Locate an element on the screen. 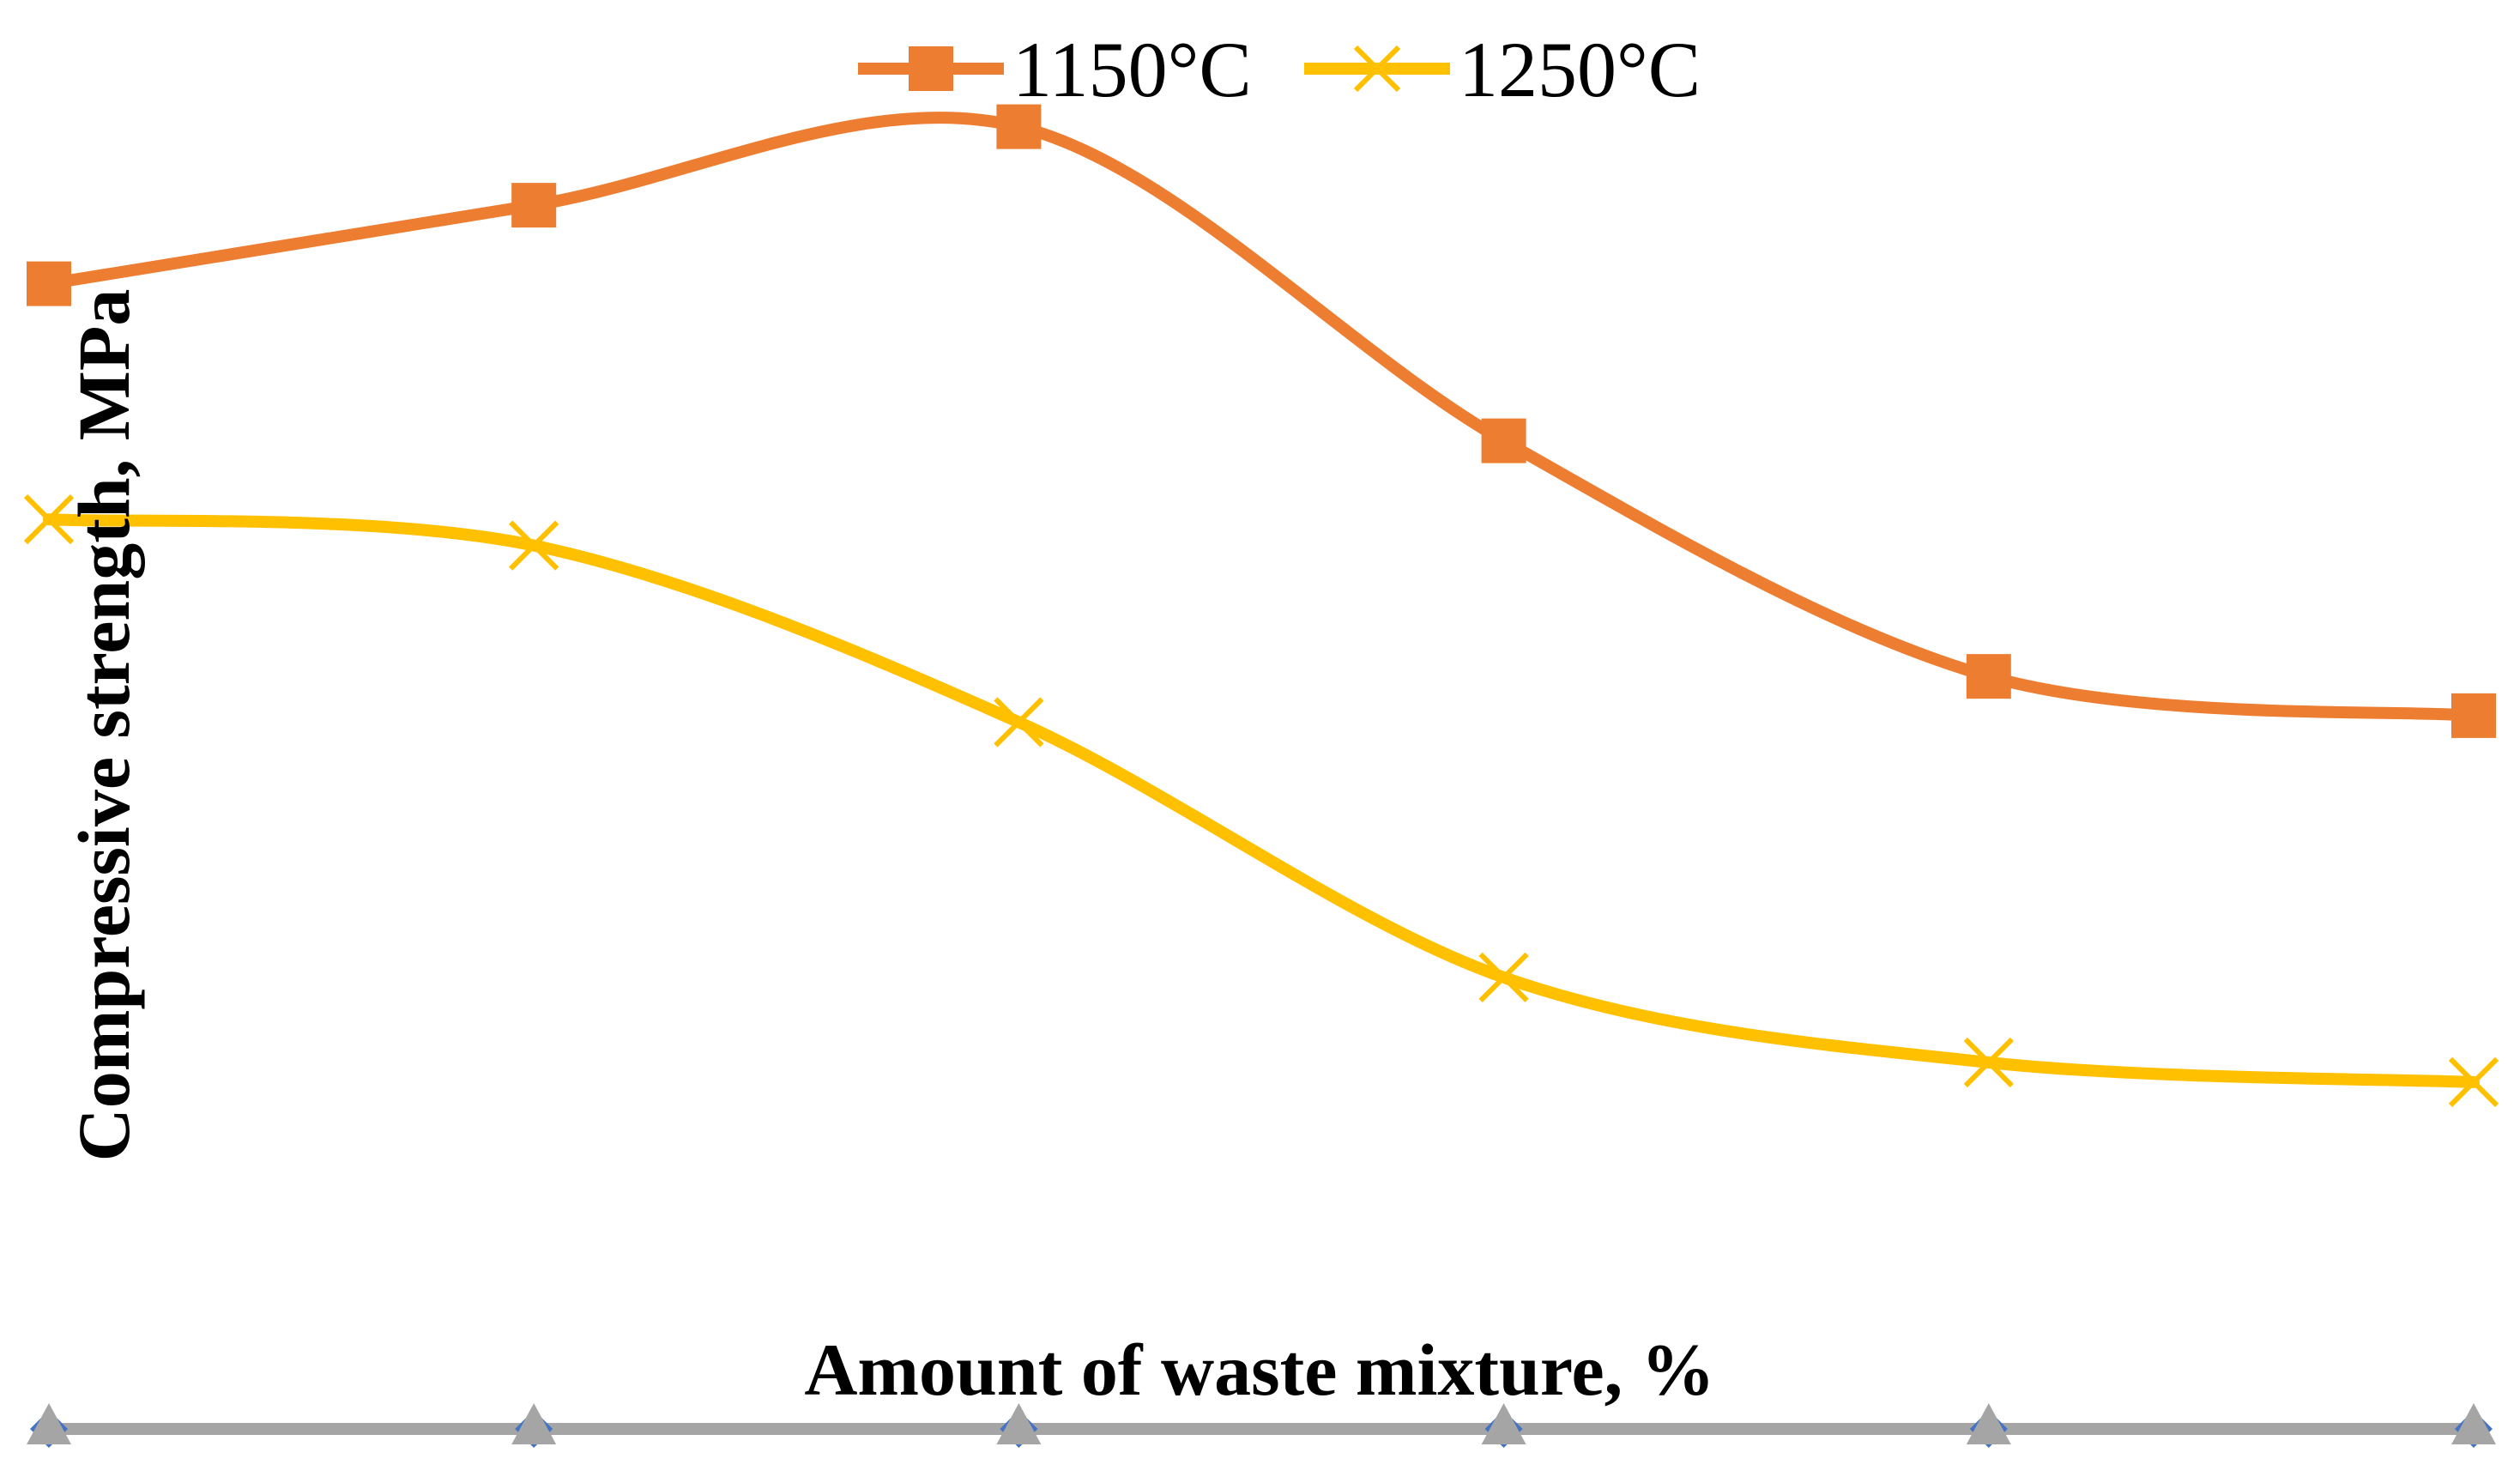 The height and width of the screenshot is (1483, 2520). legend-label-1250: 1250°C is located at coordinates (1580, 69).